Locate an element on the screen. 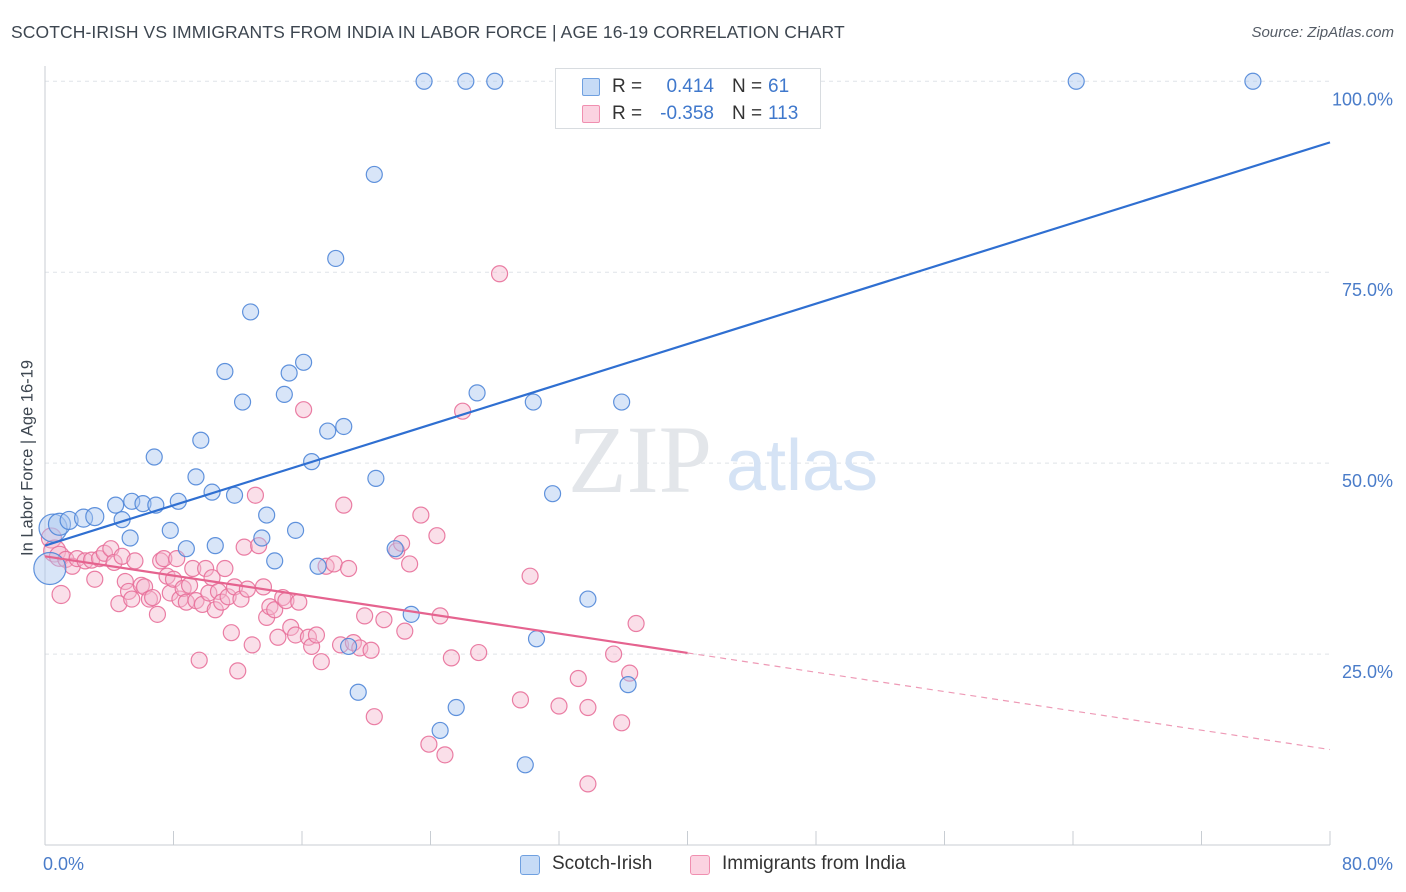  watermark-zip: ZIP is located at coordinates (640, 459).